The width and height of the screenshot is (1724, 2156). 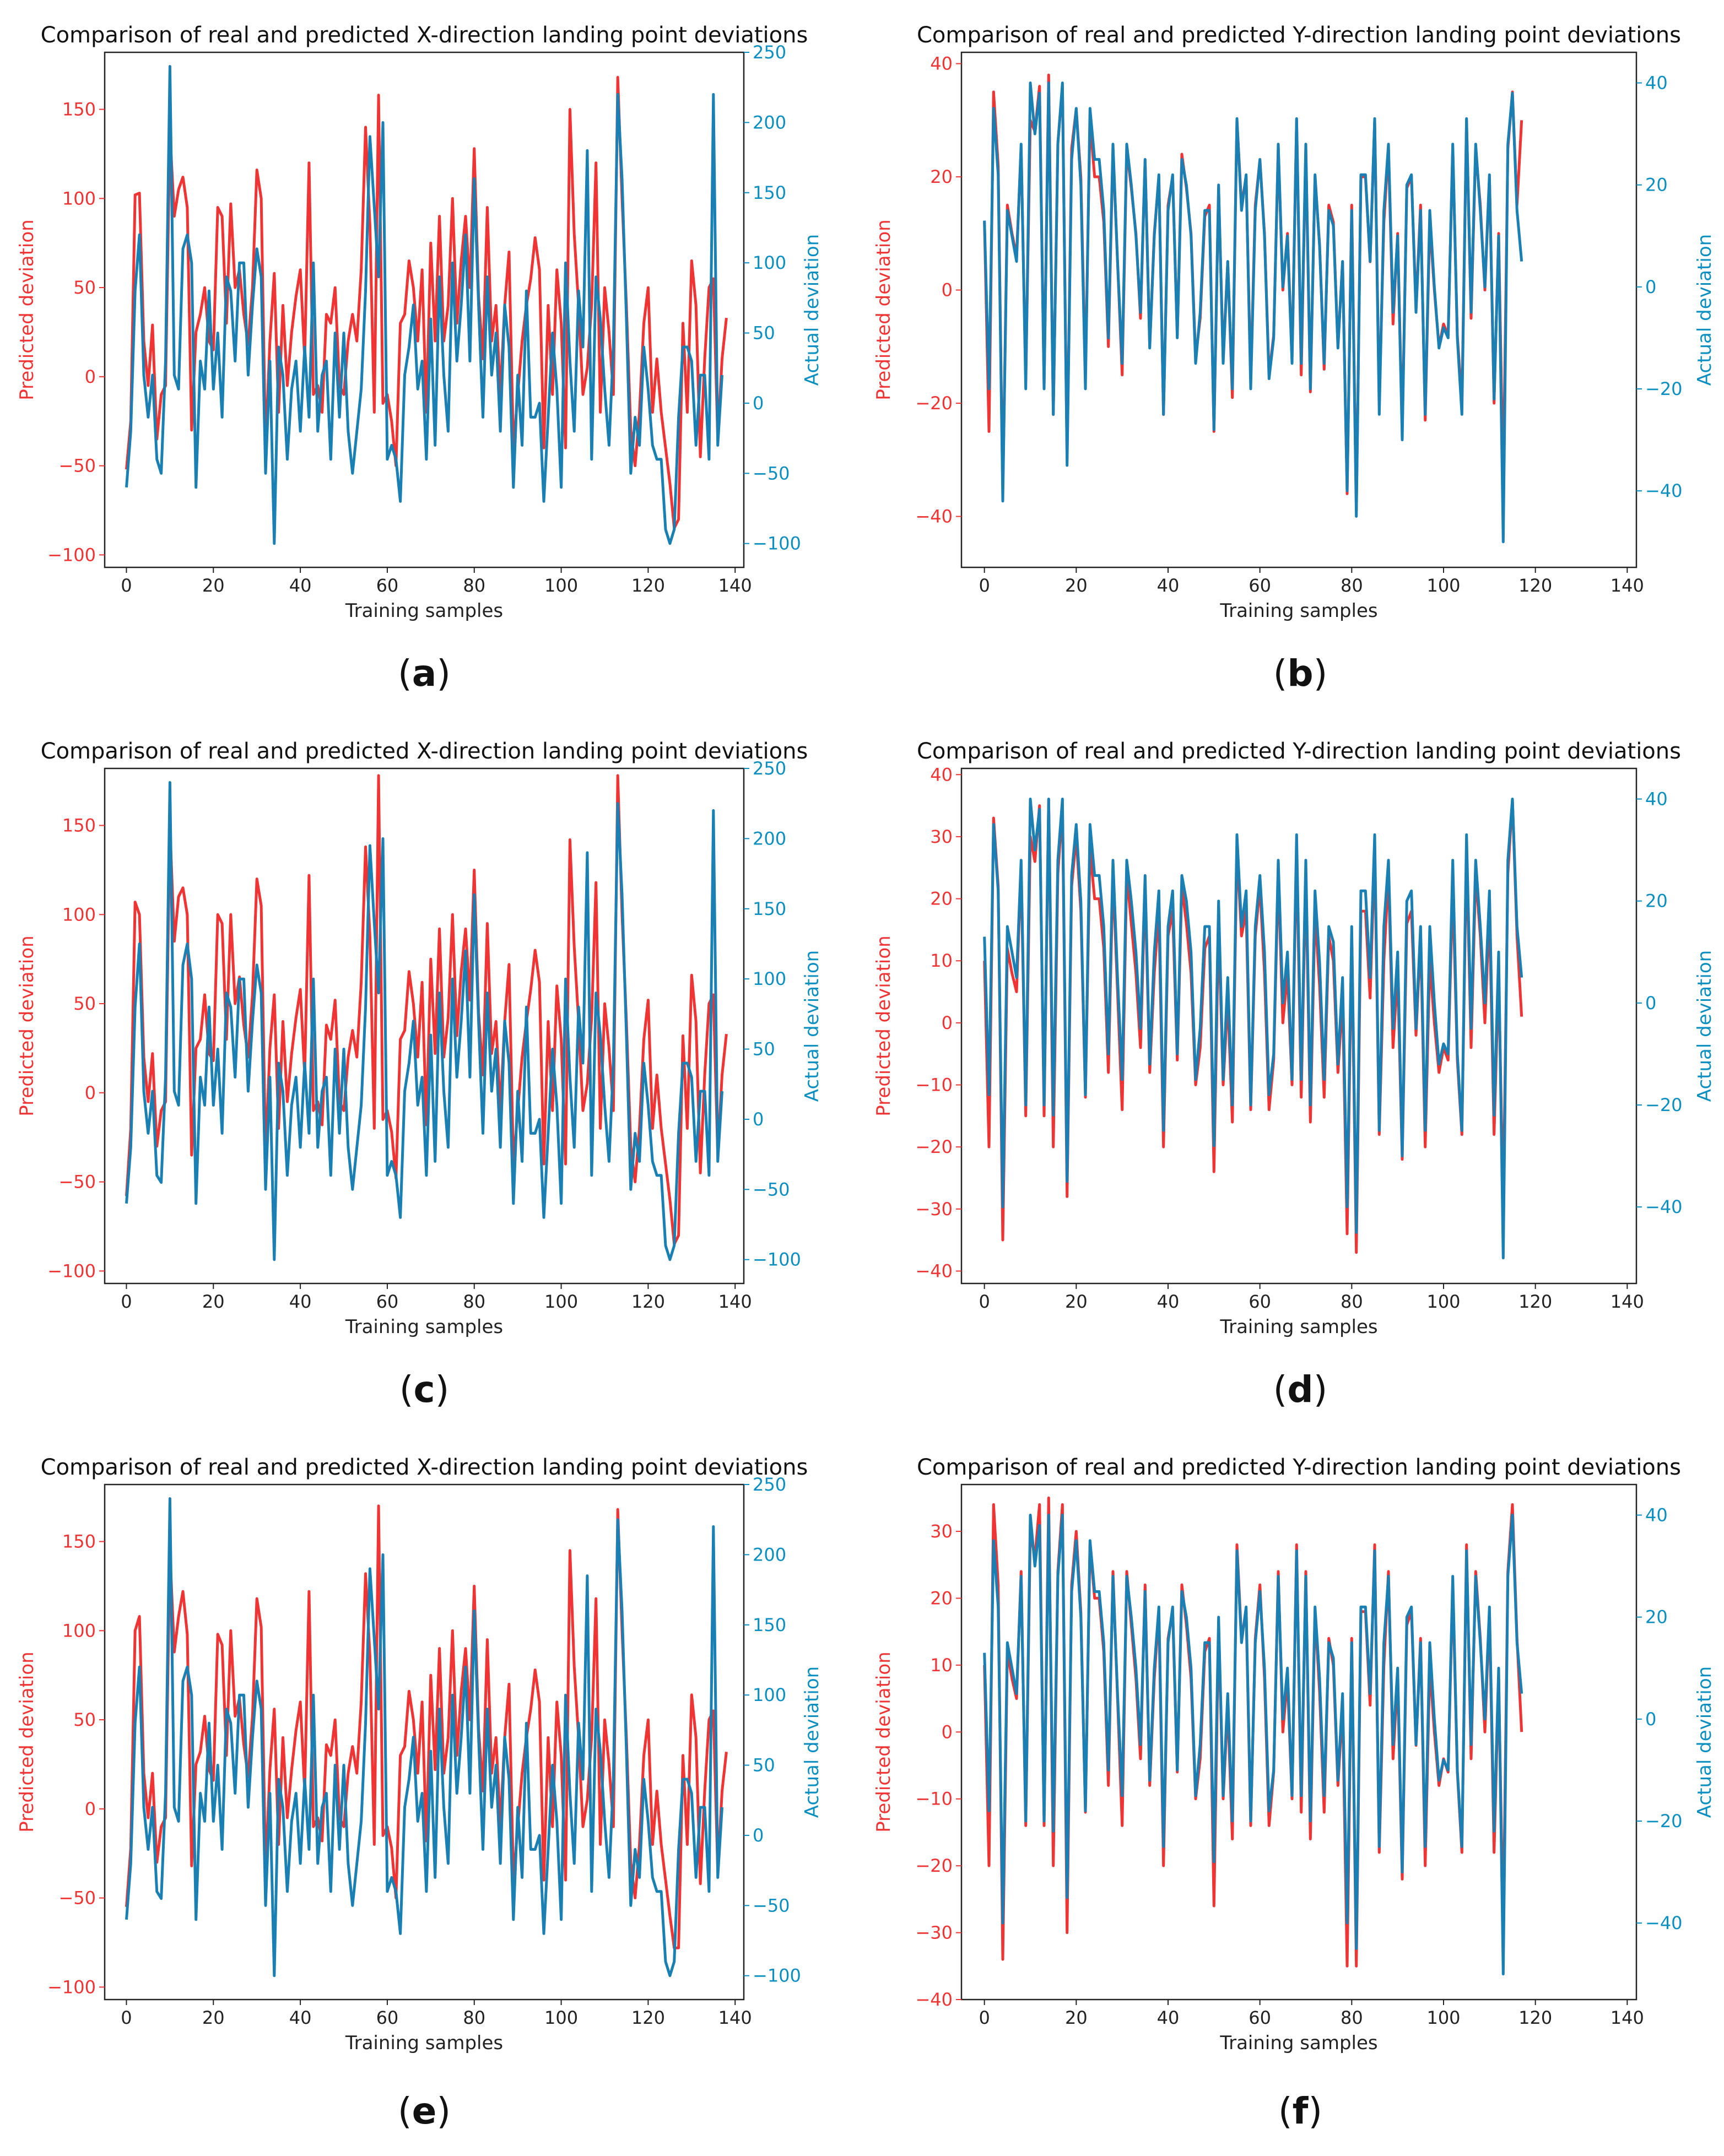 I want to click on right-tick-label: 200, so click(x=769, y=122).